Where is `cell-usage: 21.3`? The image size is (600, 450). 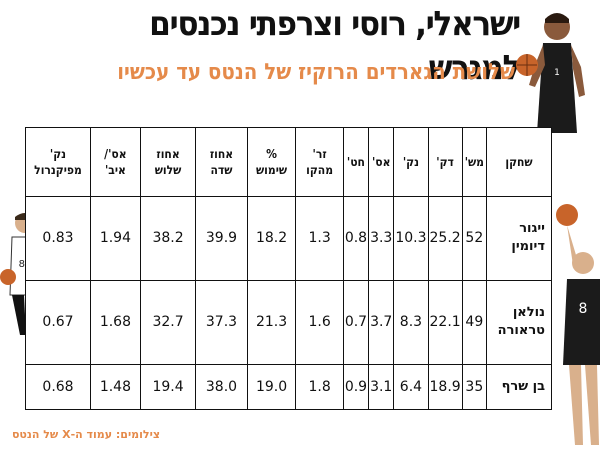 cell-usage: 21.3 is located at coordinates (271, 322).